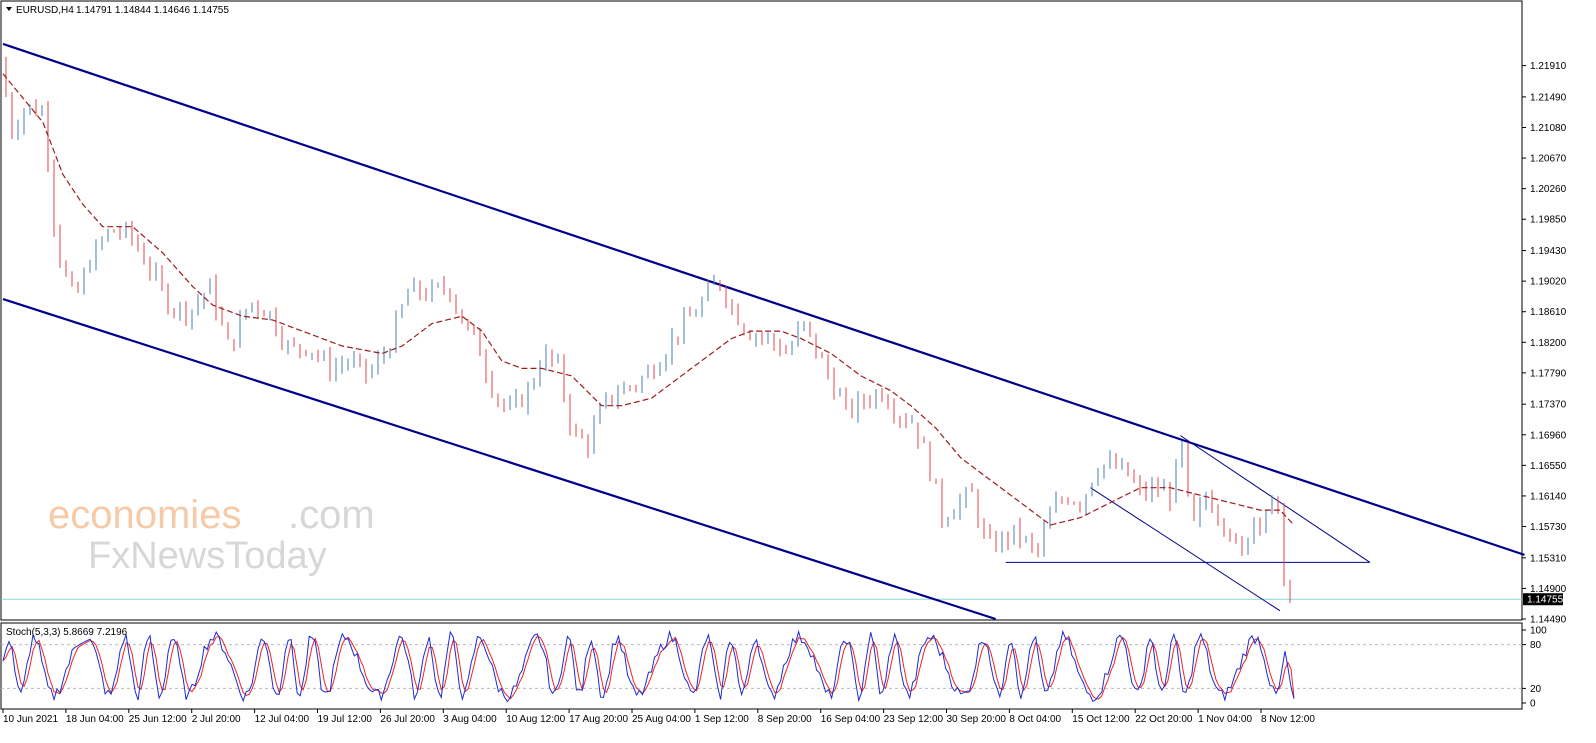 This screenshot has height=743, width=1596. I want to click on osc-tick-label: 80, so click(1536, 645).